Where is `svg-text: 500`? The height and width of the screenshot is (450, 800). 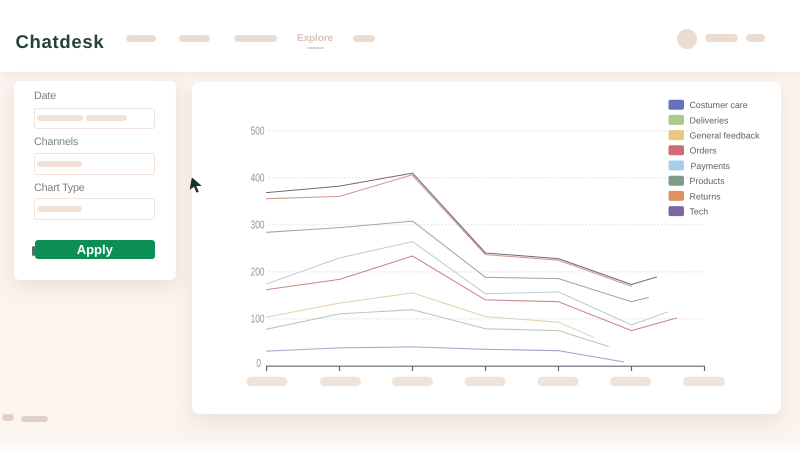 svg-text: 500 is located at coordinates (257, 132).